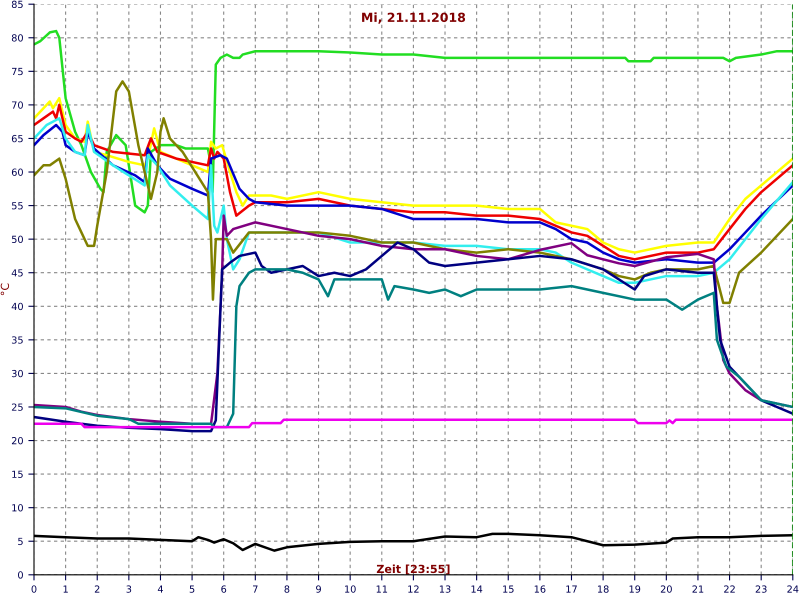 The image size is (800, 600). I want to click on y-tick-label: 50, so click(17, 239).